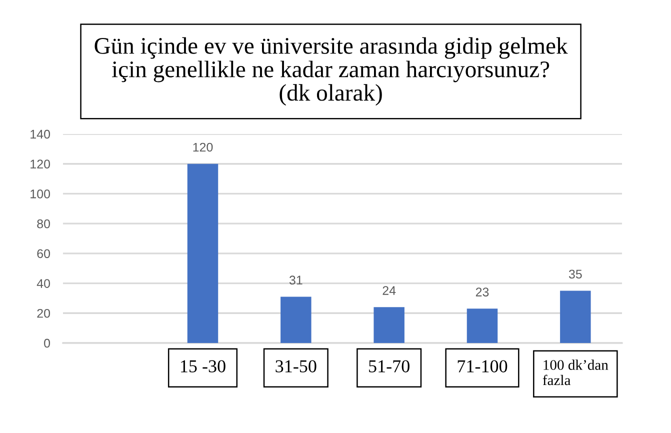 This screenshot has width=671, height=433. What do you see at coordinates (203, 147) in the screenshot?
I see `data-label: 120` at bounding box center [203, 147].